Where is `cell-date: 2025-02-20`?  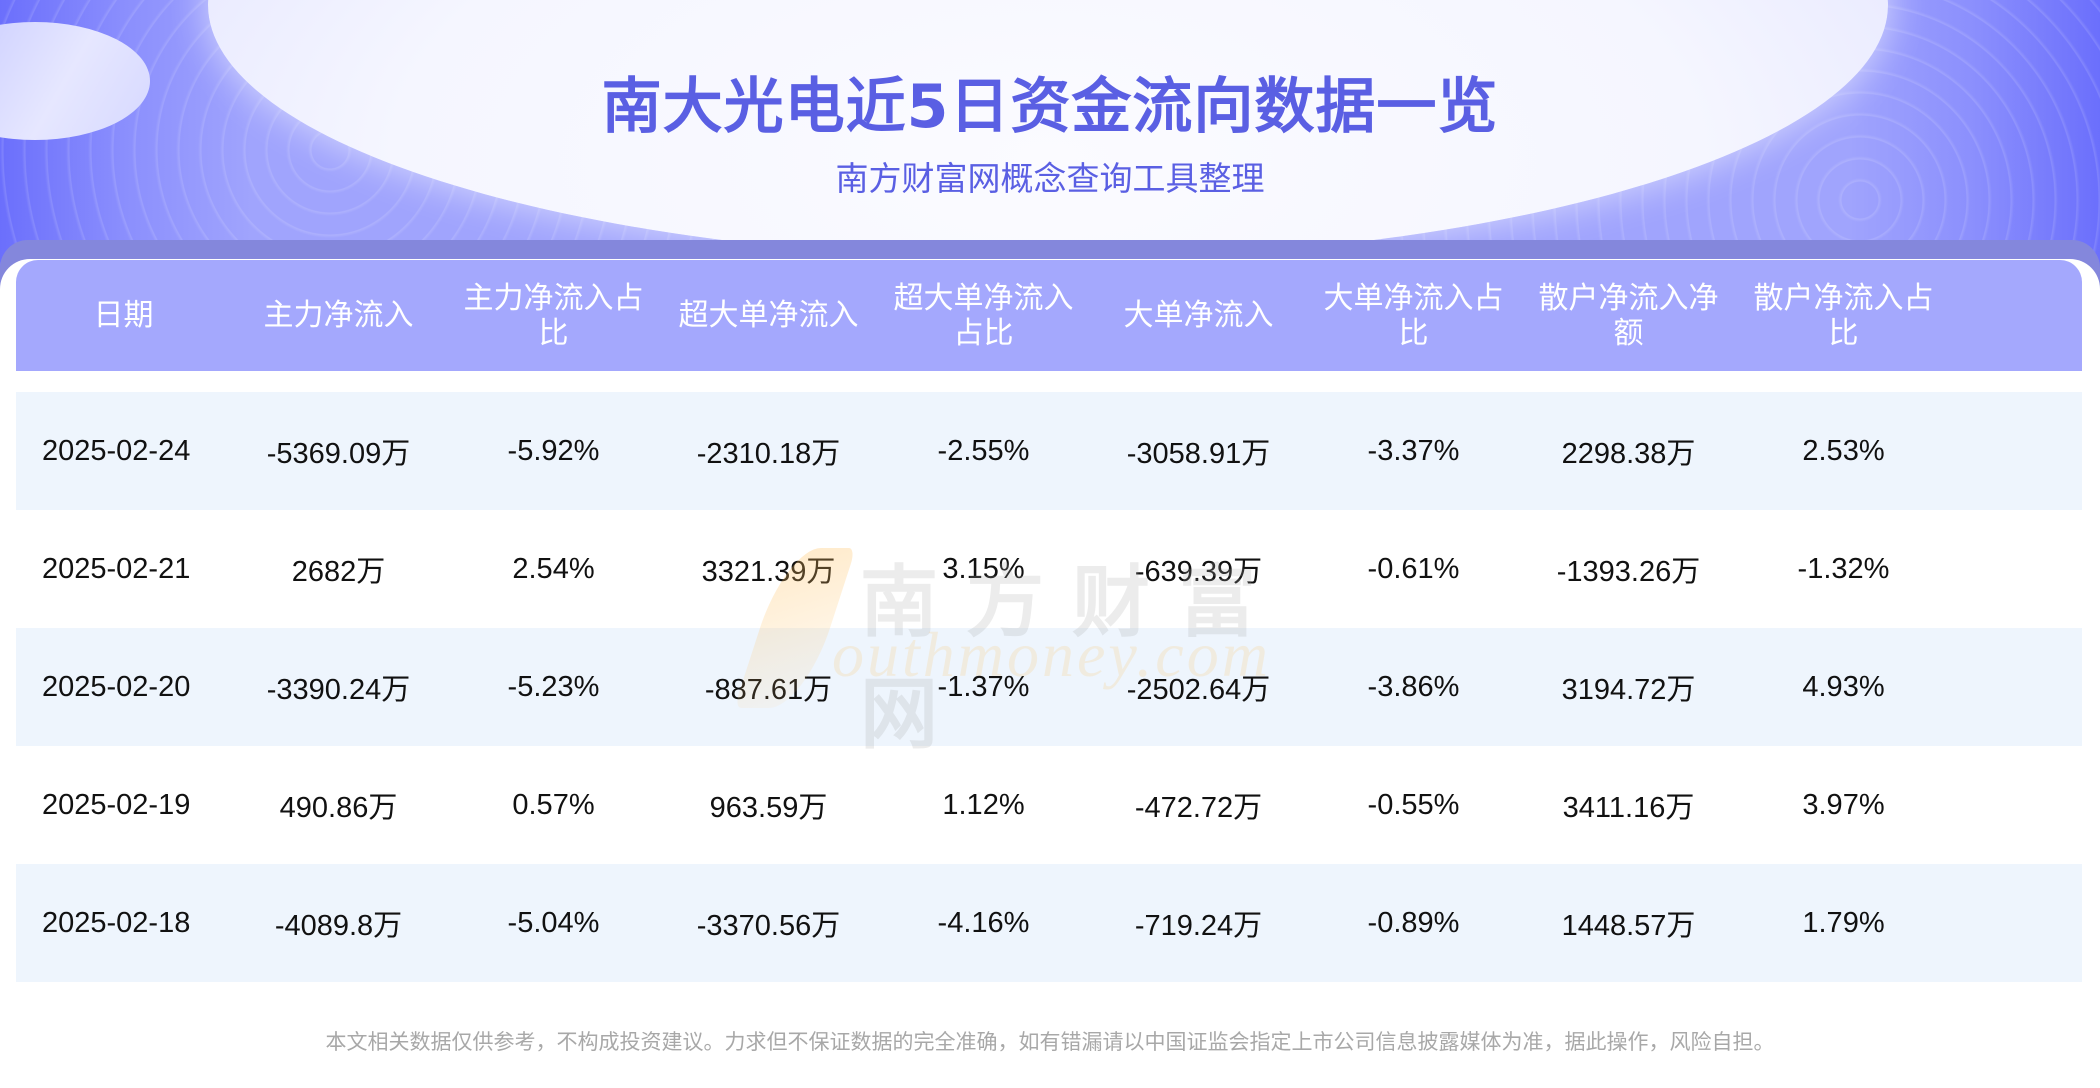
cell-date: 2025-02-20 is located at coordinates (116, 686).